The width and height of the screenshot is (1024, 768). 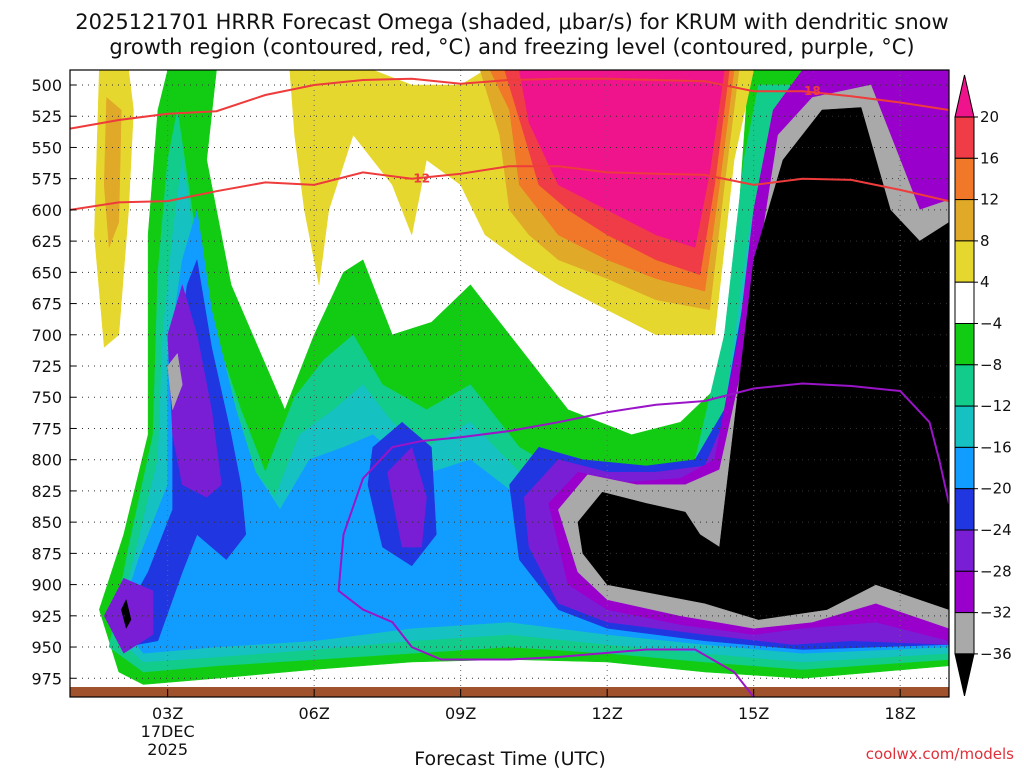 What do you see at coordinates (989, 158) in the screenshot?
I see `colorbar-label-1: 16` at bounding box center [989, 158].